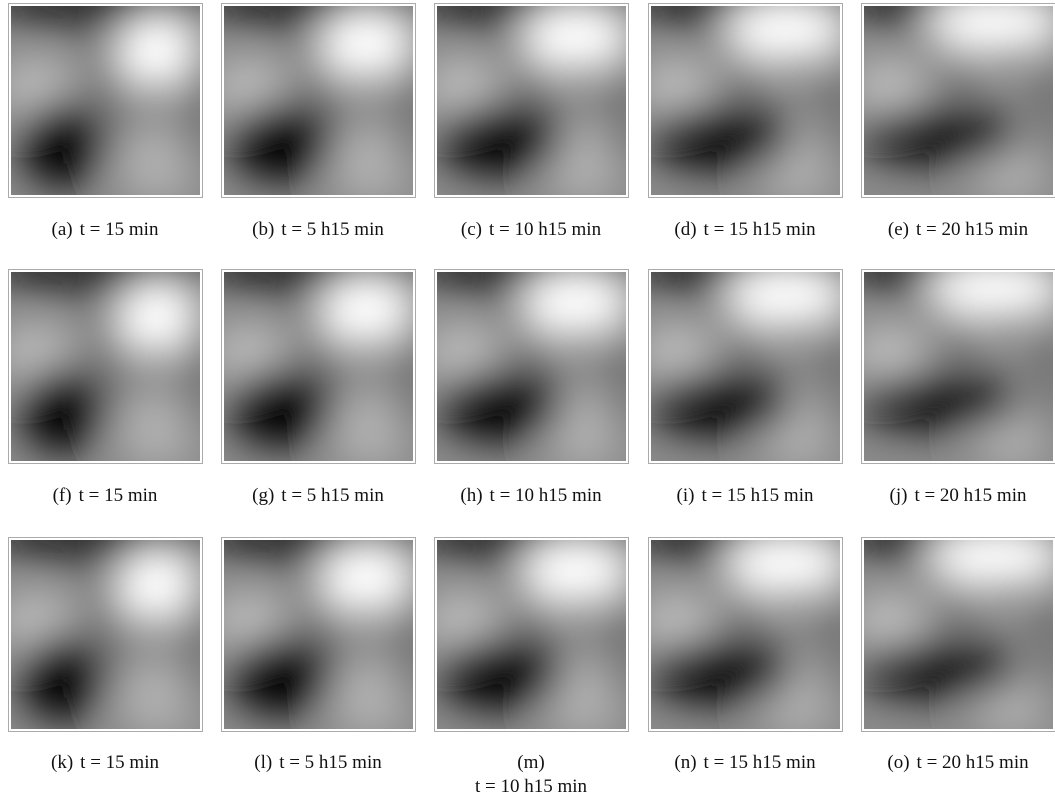 This screenshot has height=805, width=1055. I want to click on panel-caption: (i) t = 15 h15 min, so click(745, 496).